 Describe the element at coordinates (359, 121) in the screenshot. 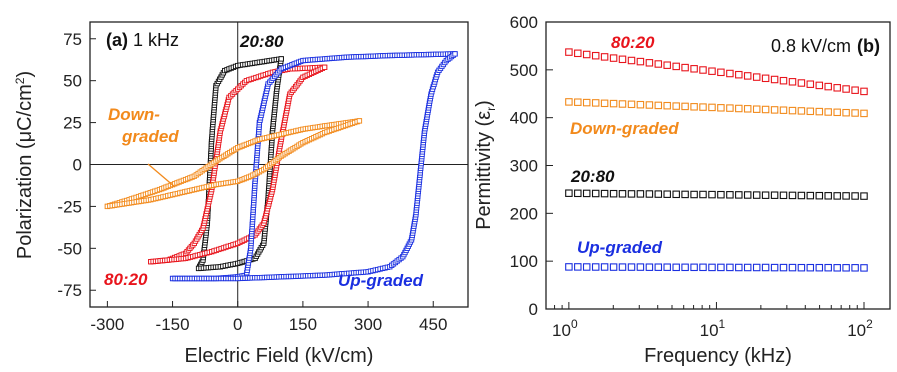

I see `loop-point-down-graded` at that location.